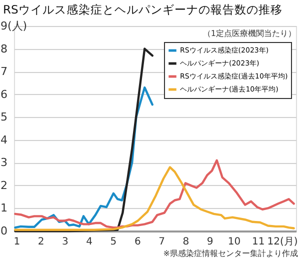  What do you see at coordinates (4, 94) in the screenshot?
I see `y-tick-label: 6` at bounding box center [4, 94].